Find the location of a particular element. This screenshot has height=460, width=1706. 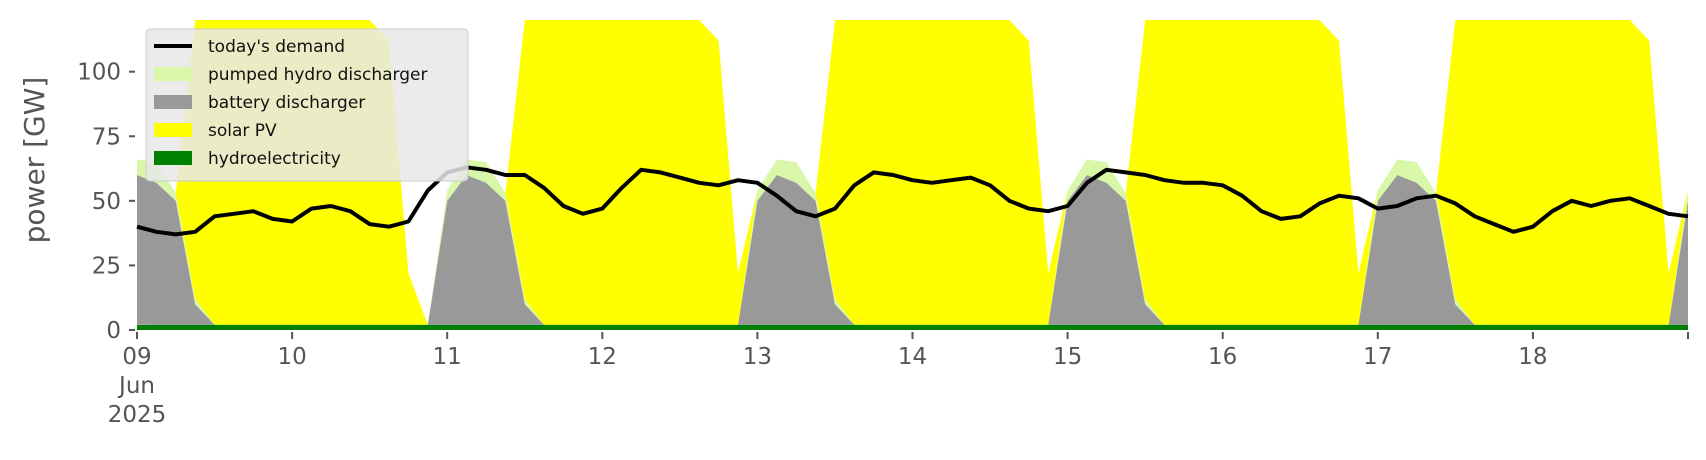

legend-swatch-hydro is located at coordinates (173, 158).